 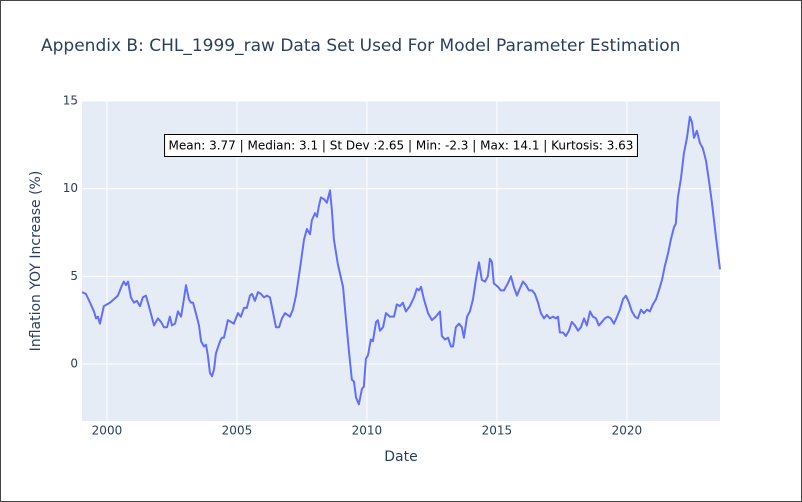 I want to click on y-tick-label: 0, so click(x=74, y=364).